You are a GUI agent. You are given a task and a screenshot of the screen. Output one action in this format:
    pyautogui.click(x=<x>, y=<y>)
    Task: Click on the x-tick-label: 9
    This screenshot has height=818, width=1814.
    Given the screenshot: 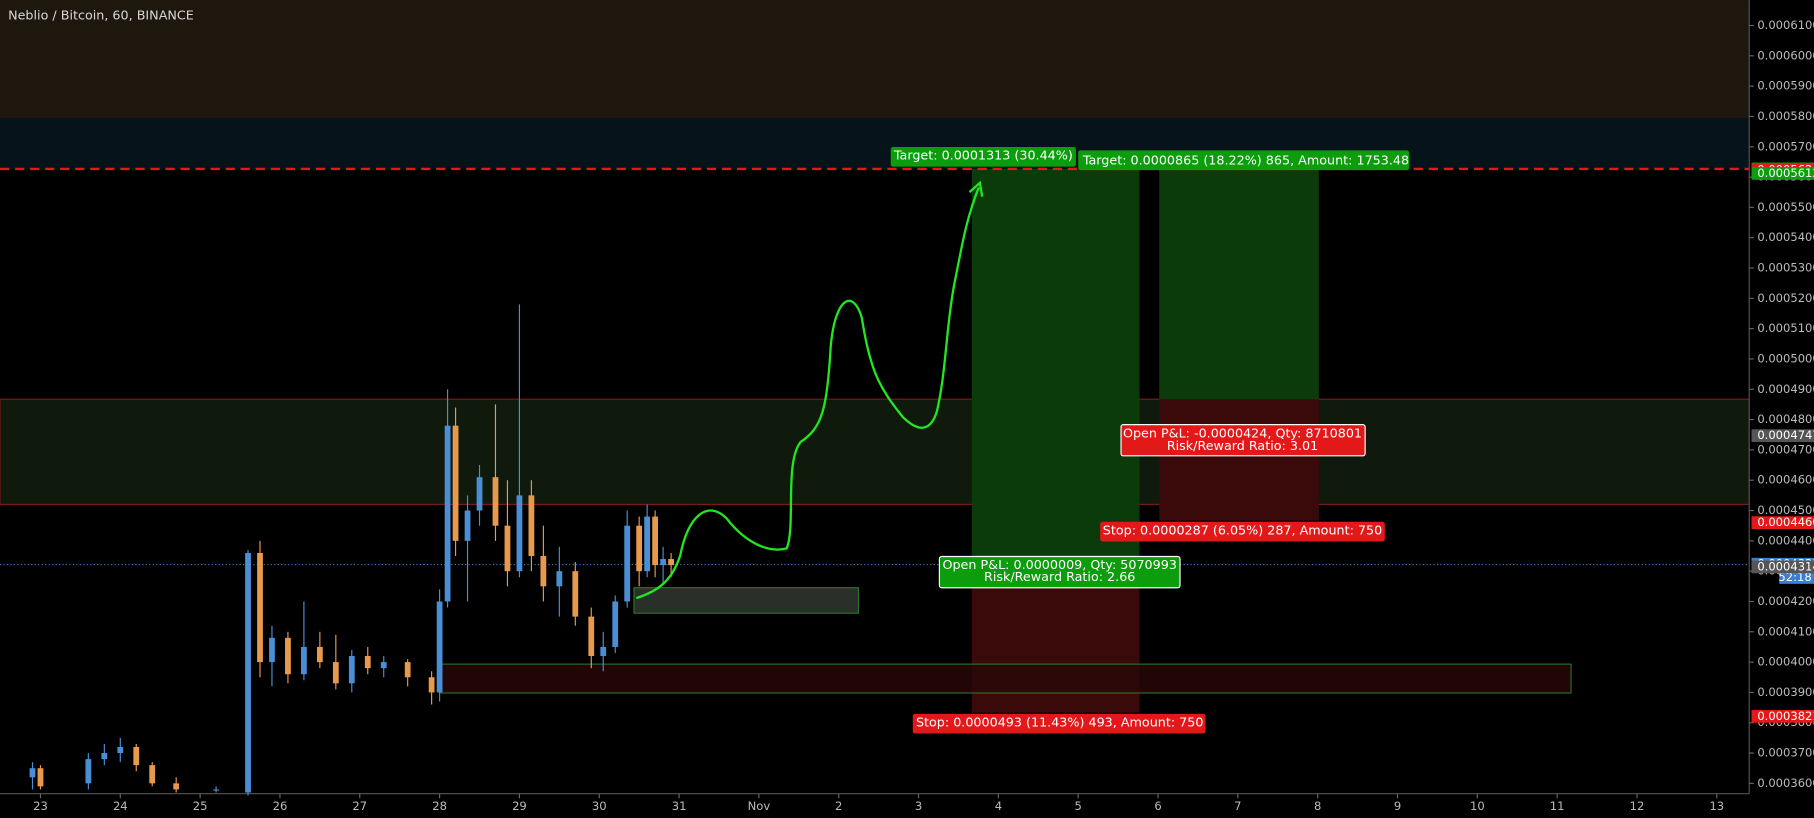 What is the action you would take?
    pyautogui.click(x=1397, y=806)
    